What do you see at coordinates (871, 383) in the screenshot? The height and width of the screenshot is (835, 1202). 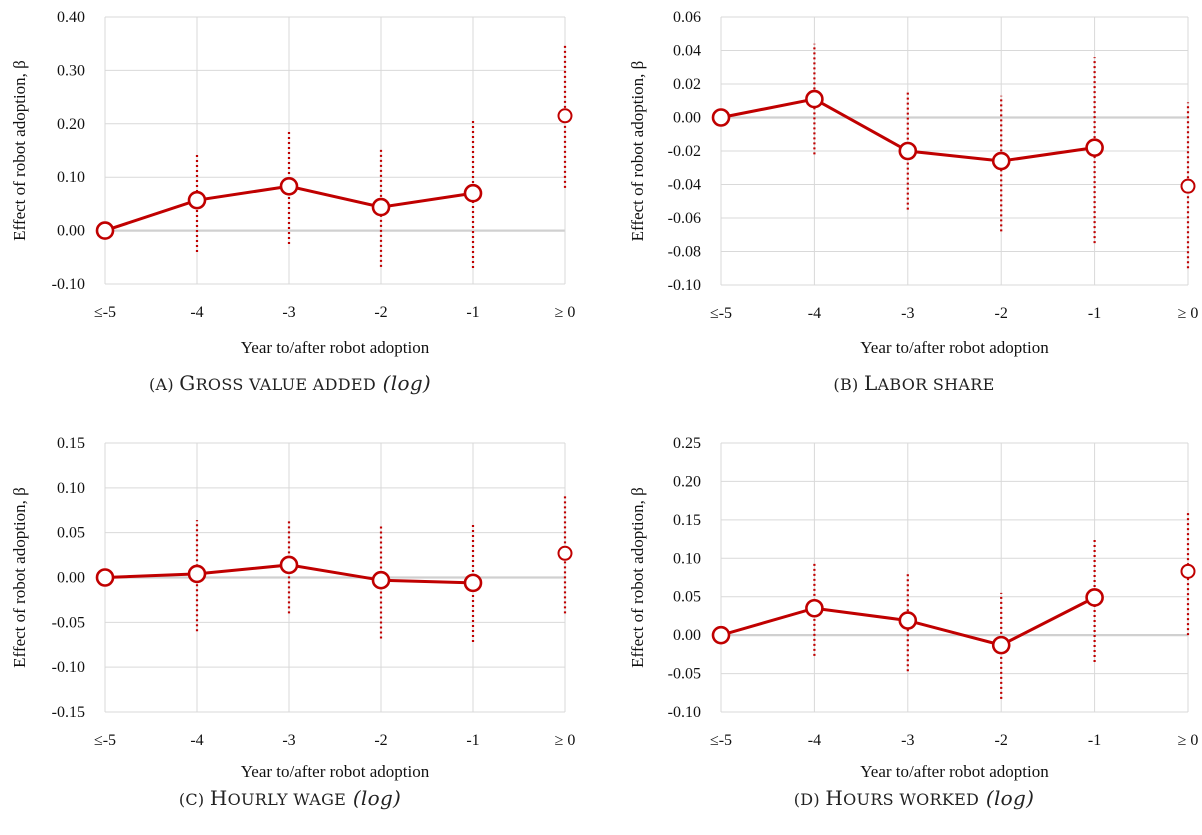 I see `caption-title-first: L` at bounding box center [871, 383].